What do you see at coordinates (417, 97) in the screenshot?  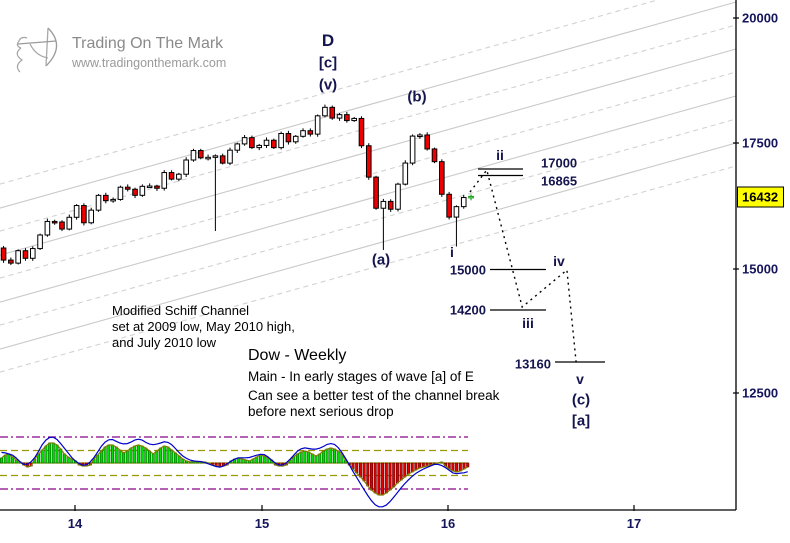 I see `wave-label-b: (b)` at bounding box center [417, 97].